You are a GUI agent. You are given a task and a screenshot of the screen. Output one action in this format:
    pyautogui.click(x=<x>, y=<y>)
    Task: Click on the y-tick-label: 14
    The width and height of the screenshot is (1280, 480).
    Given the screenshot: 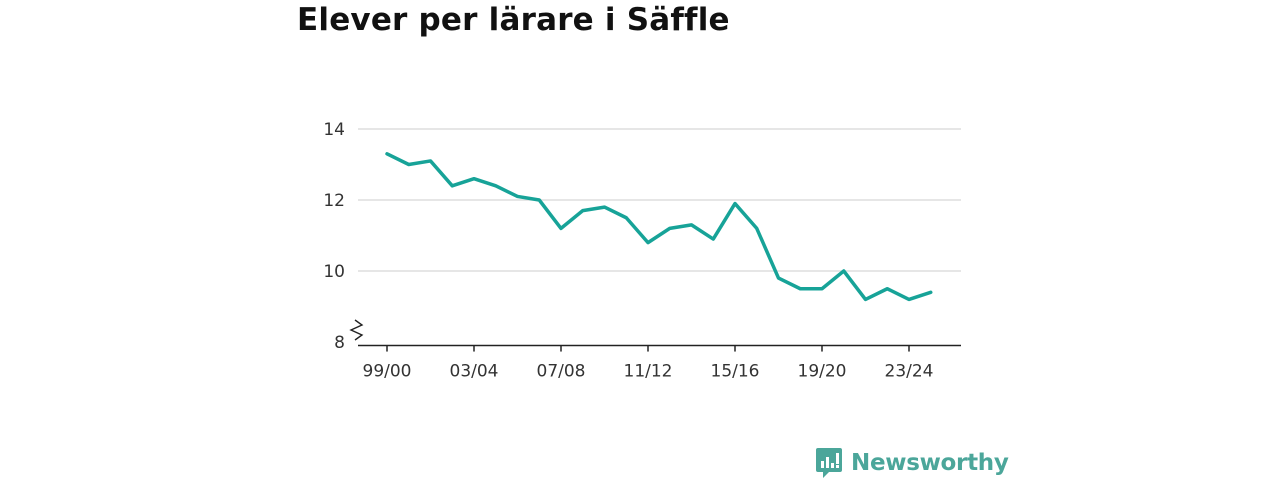 What is the action you would take?
    pyautogui.click(x=334, y=130)
    